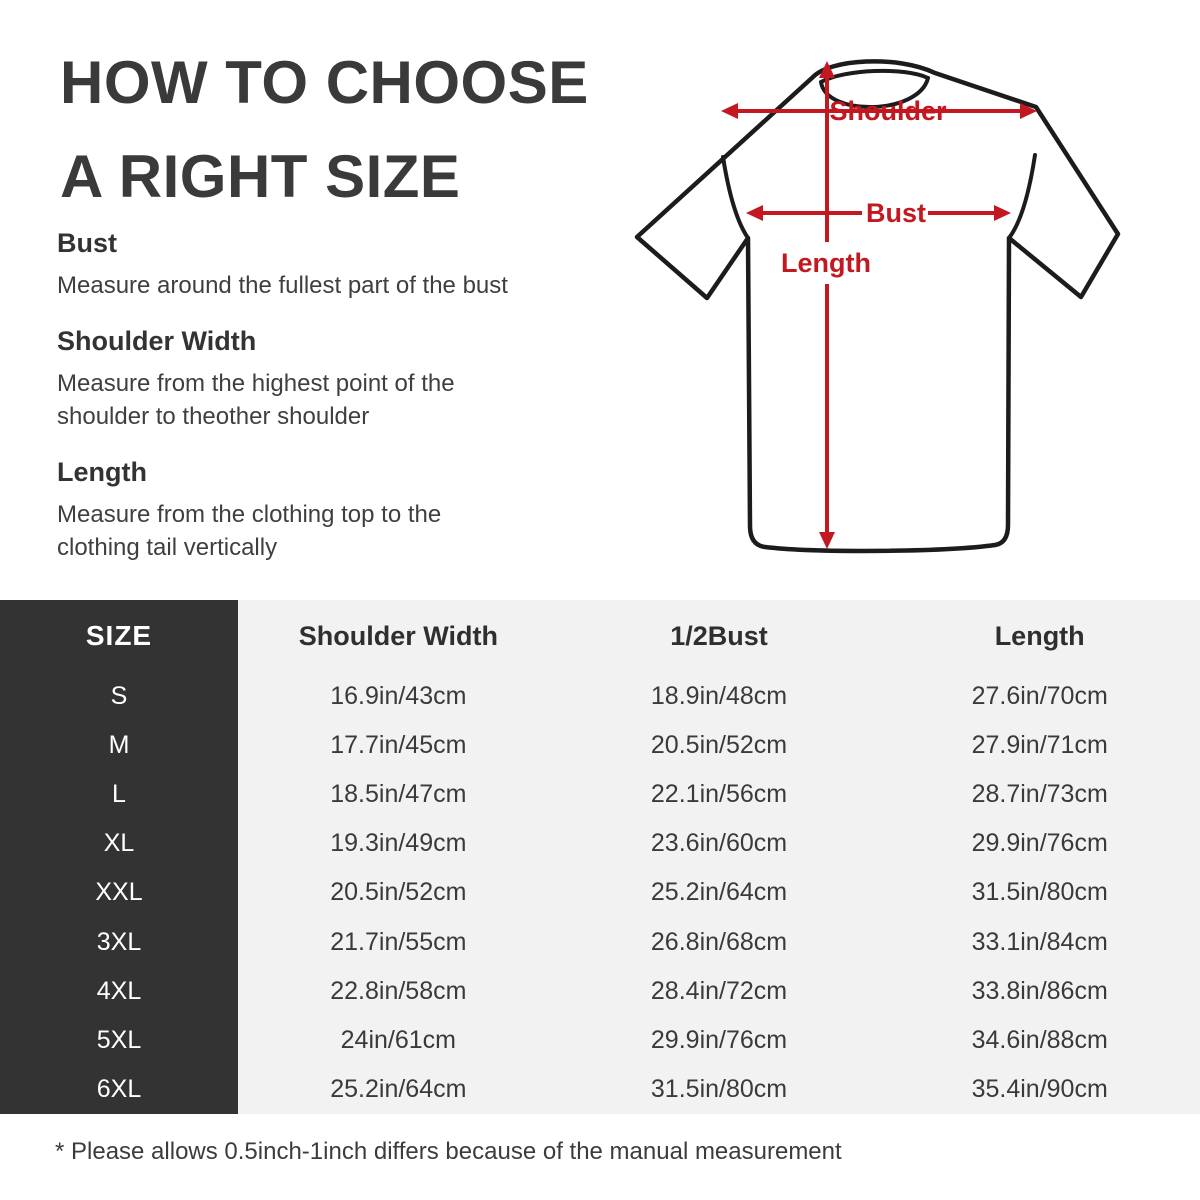 This screenshot has height=1200, width=1200. I want to click on table-row: M 17.7in/45cm 20.5in/52cm 27.9in/71cm, so click(600, 746).